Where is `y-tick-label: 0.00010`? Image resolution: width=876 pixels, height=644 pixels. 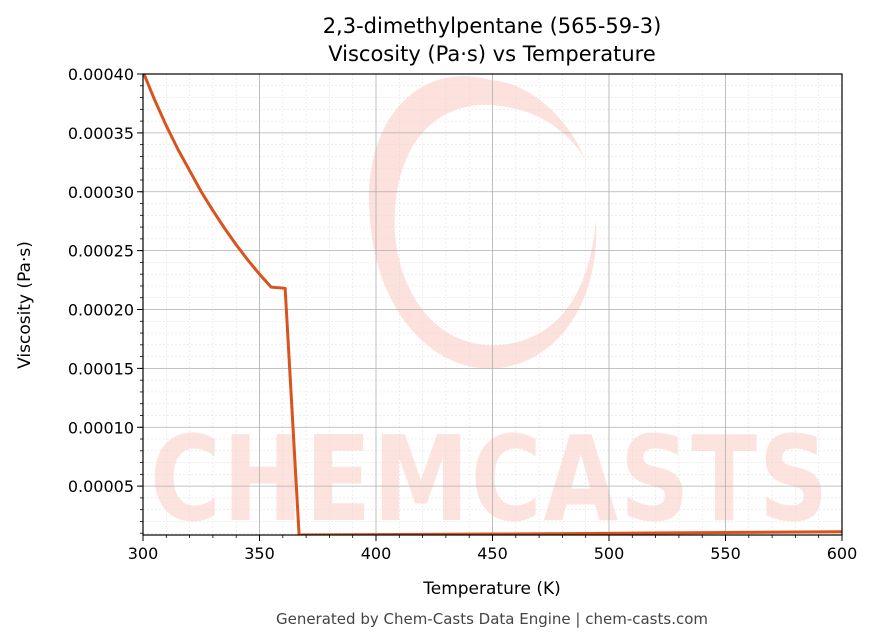
y-tick-label: 0.00010 is located at coordinates (101, 427).